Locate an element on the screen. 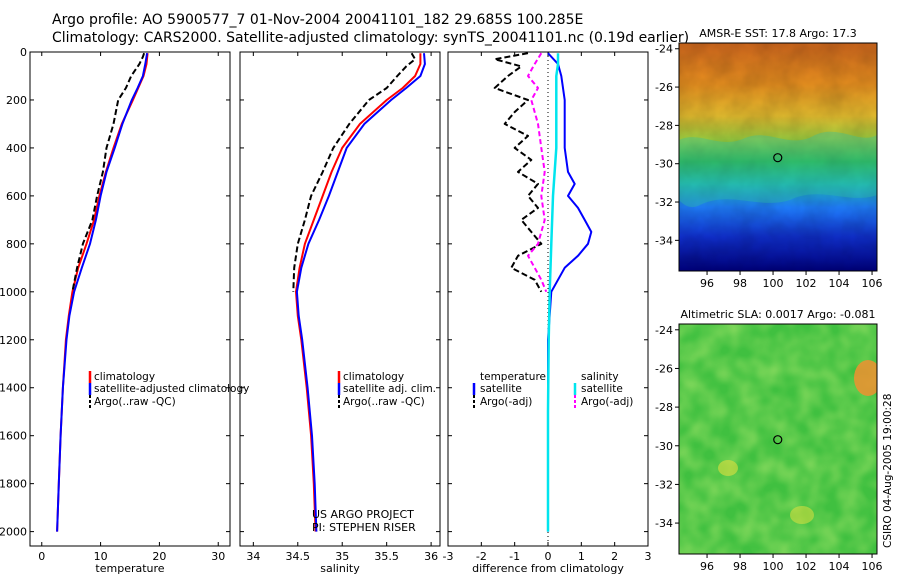 The width and height of the screenshot is (900, 580). y-tick-label: 1200 is located at coordinates (13, 340).